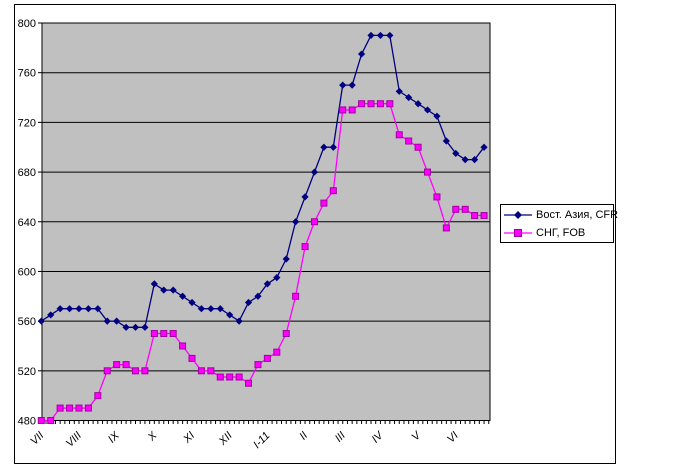 This screenshot has width=674, height=472. I want to click on legend: Вост. Азия, CFR СНГ, FOB, so click(559, 223).